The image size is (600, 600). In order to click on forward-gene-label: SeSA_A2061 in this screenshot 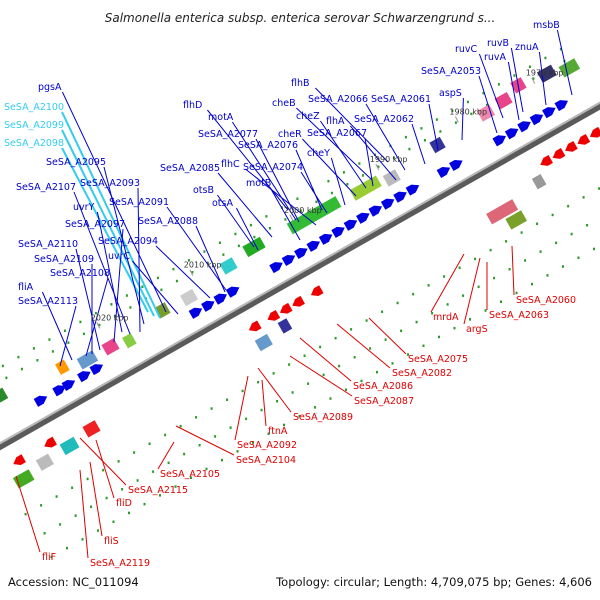, I will do `click(401, 99)`.